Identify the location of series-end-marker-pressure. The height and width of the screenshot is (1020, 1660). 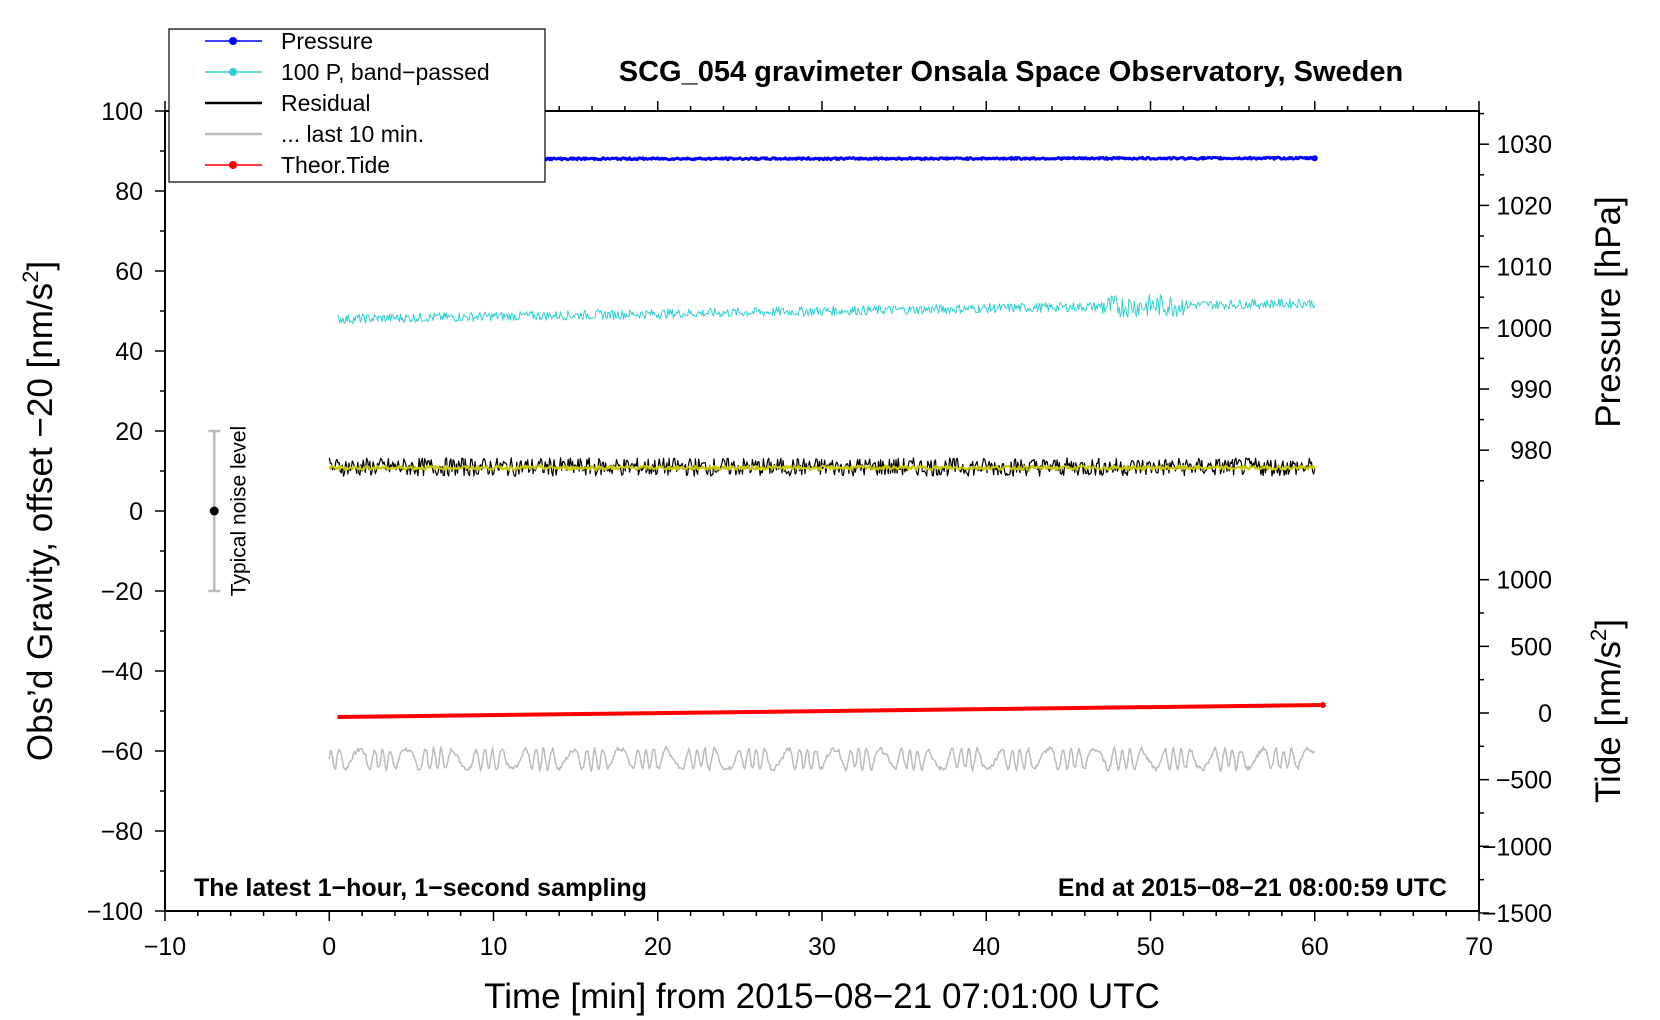
(1314, 158).